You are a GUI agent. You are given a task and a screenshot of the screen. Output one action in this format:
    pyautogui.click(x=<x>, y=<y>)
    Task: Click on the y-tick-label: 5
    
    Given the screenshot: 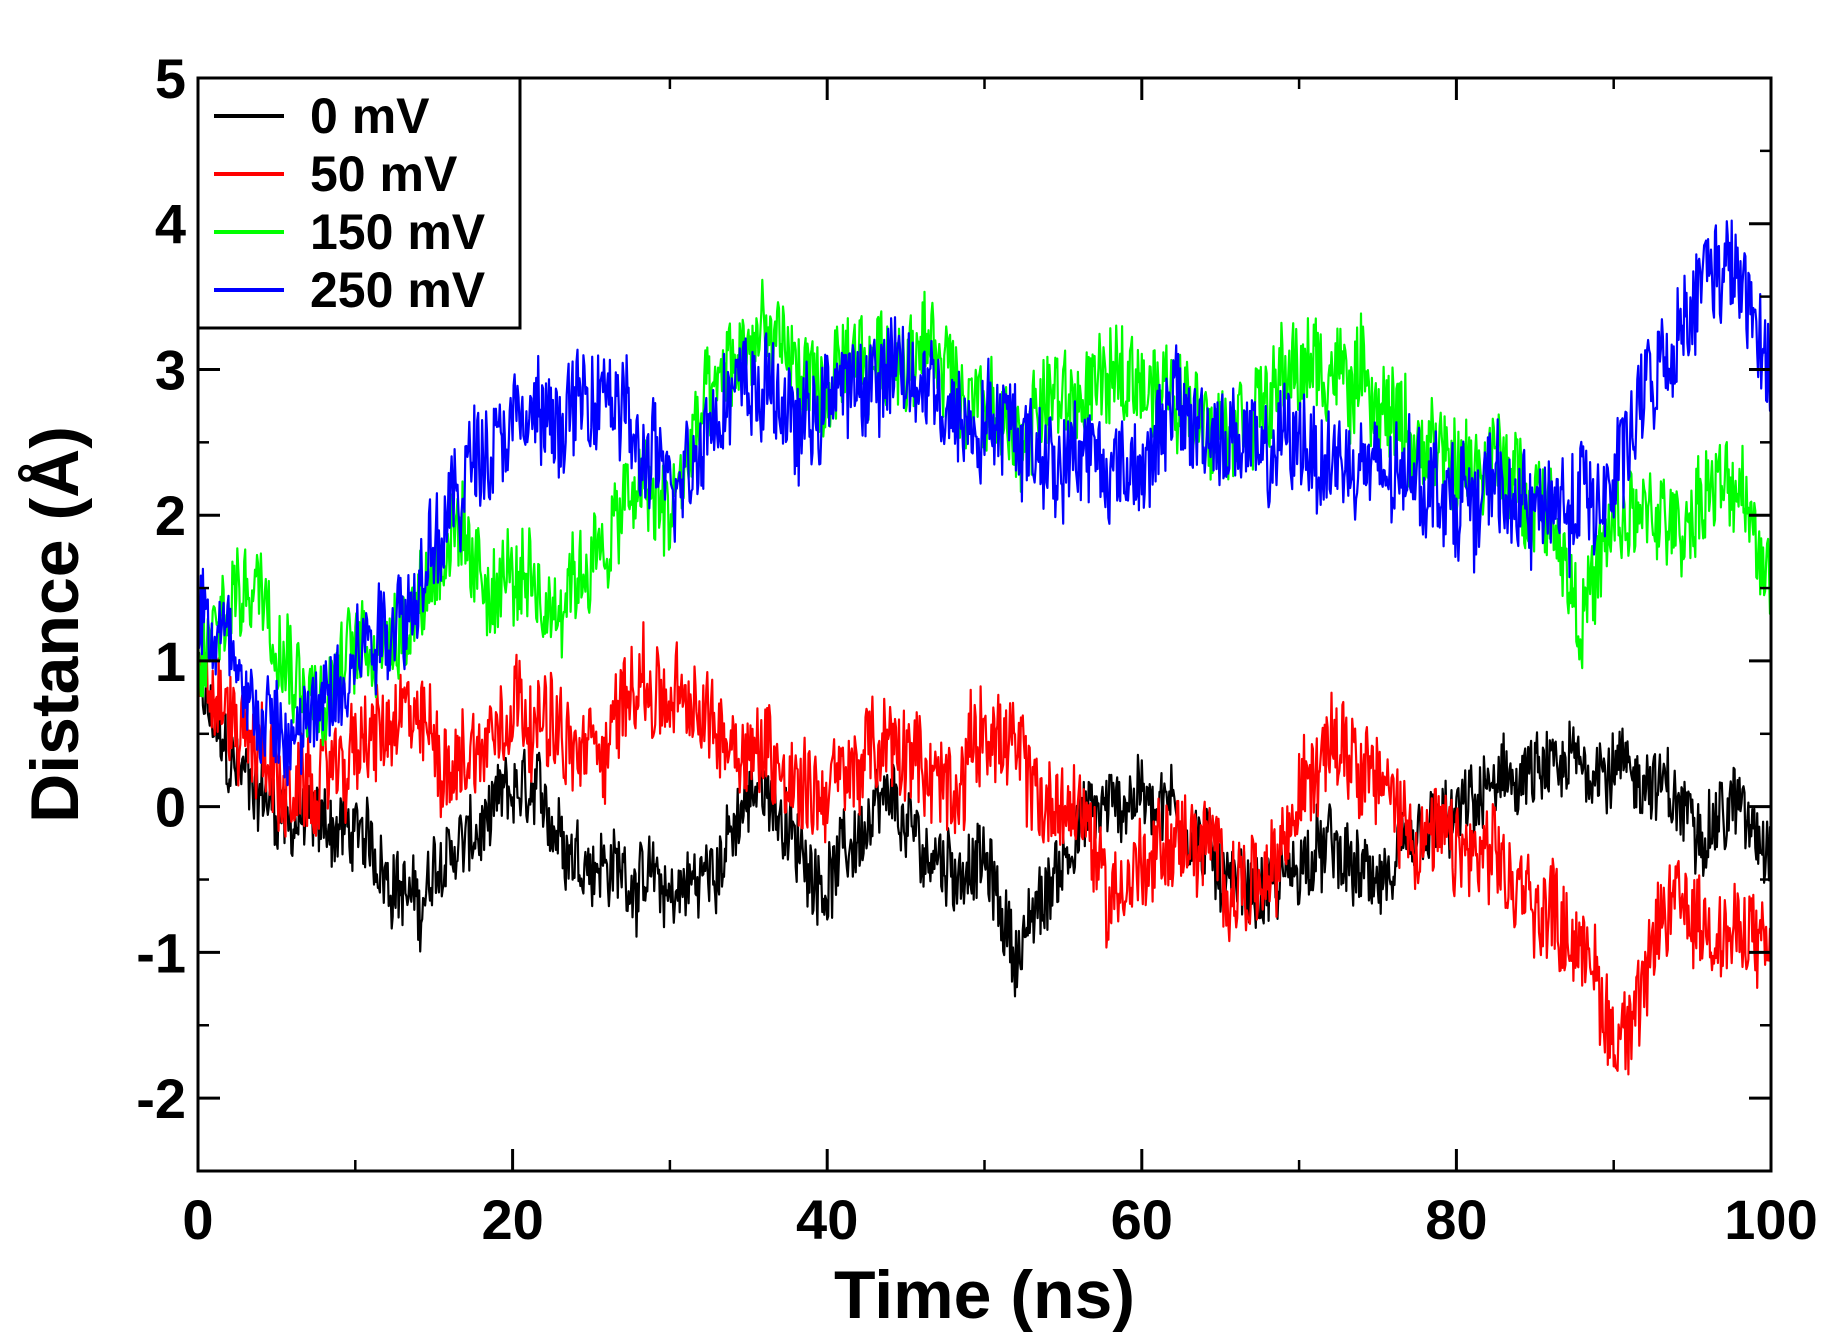 What is the action you would take?
    pyautogui.click(x=170, y=78)
    